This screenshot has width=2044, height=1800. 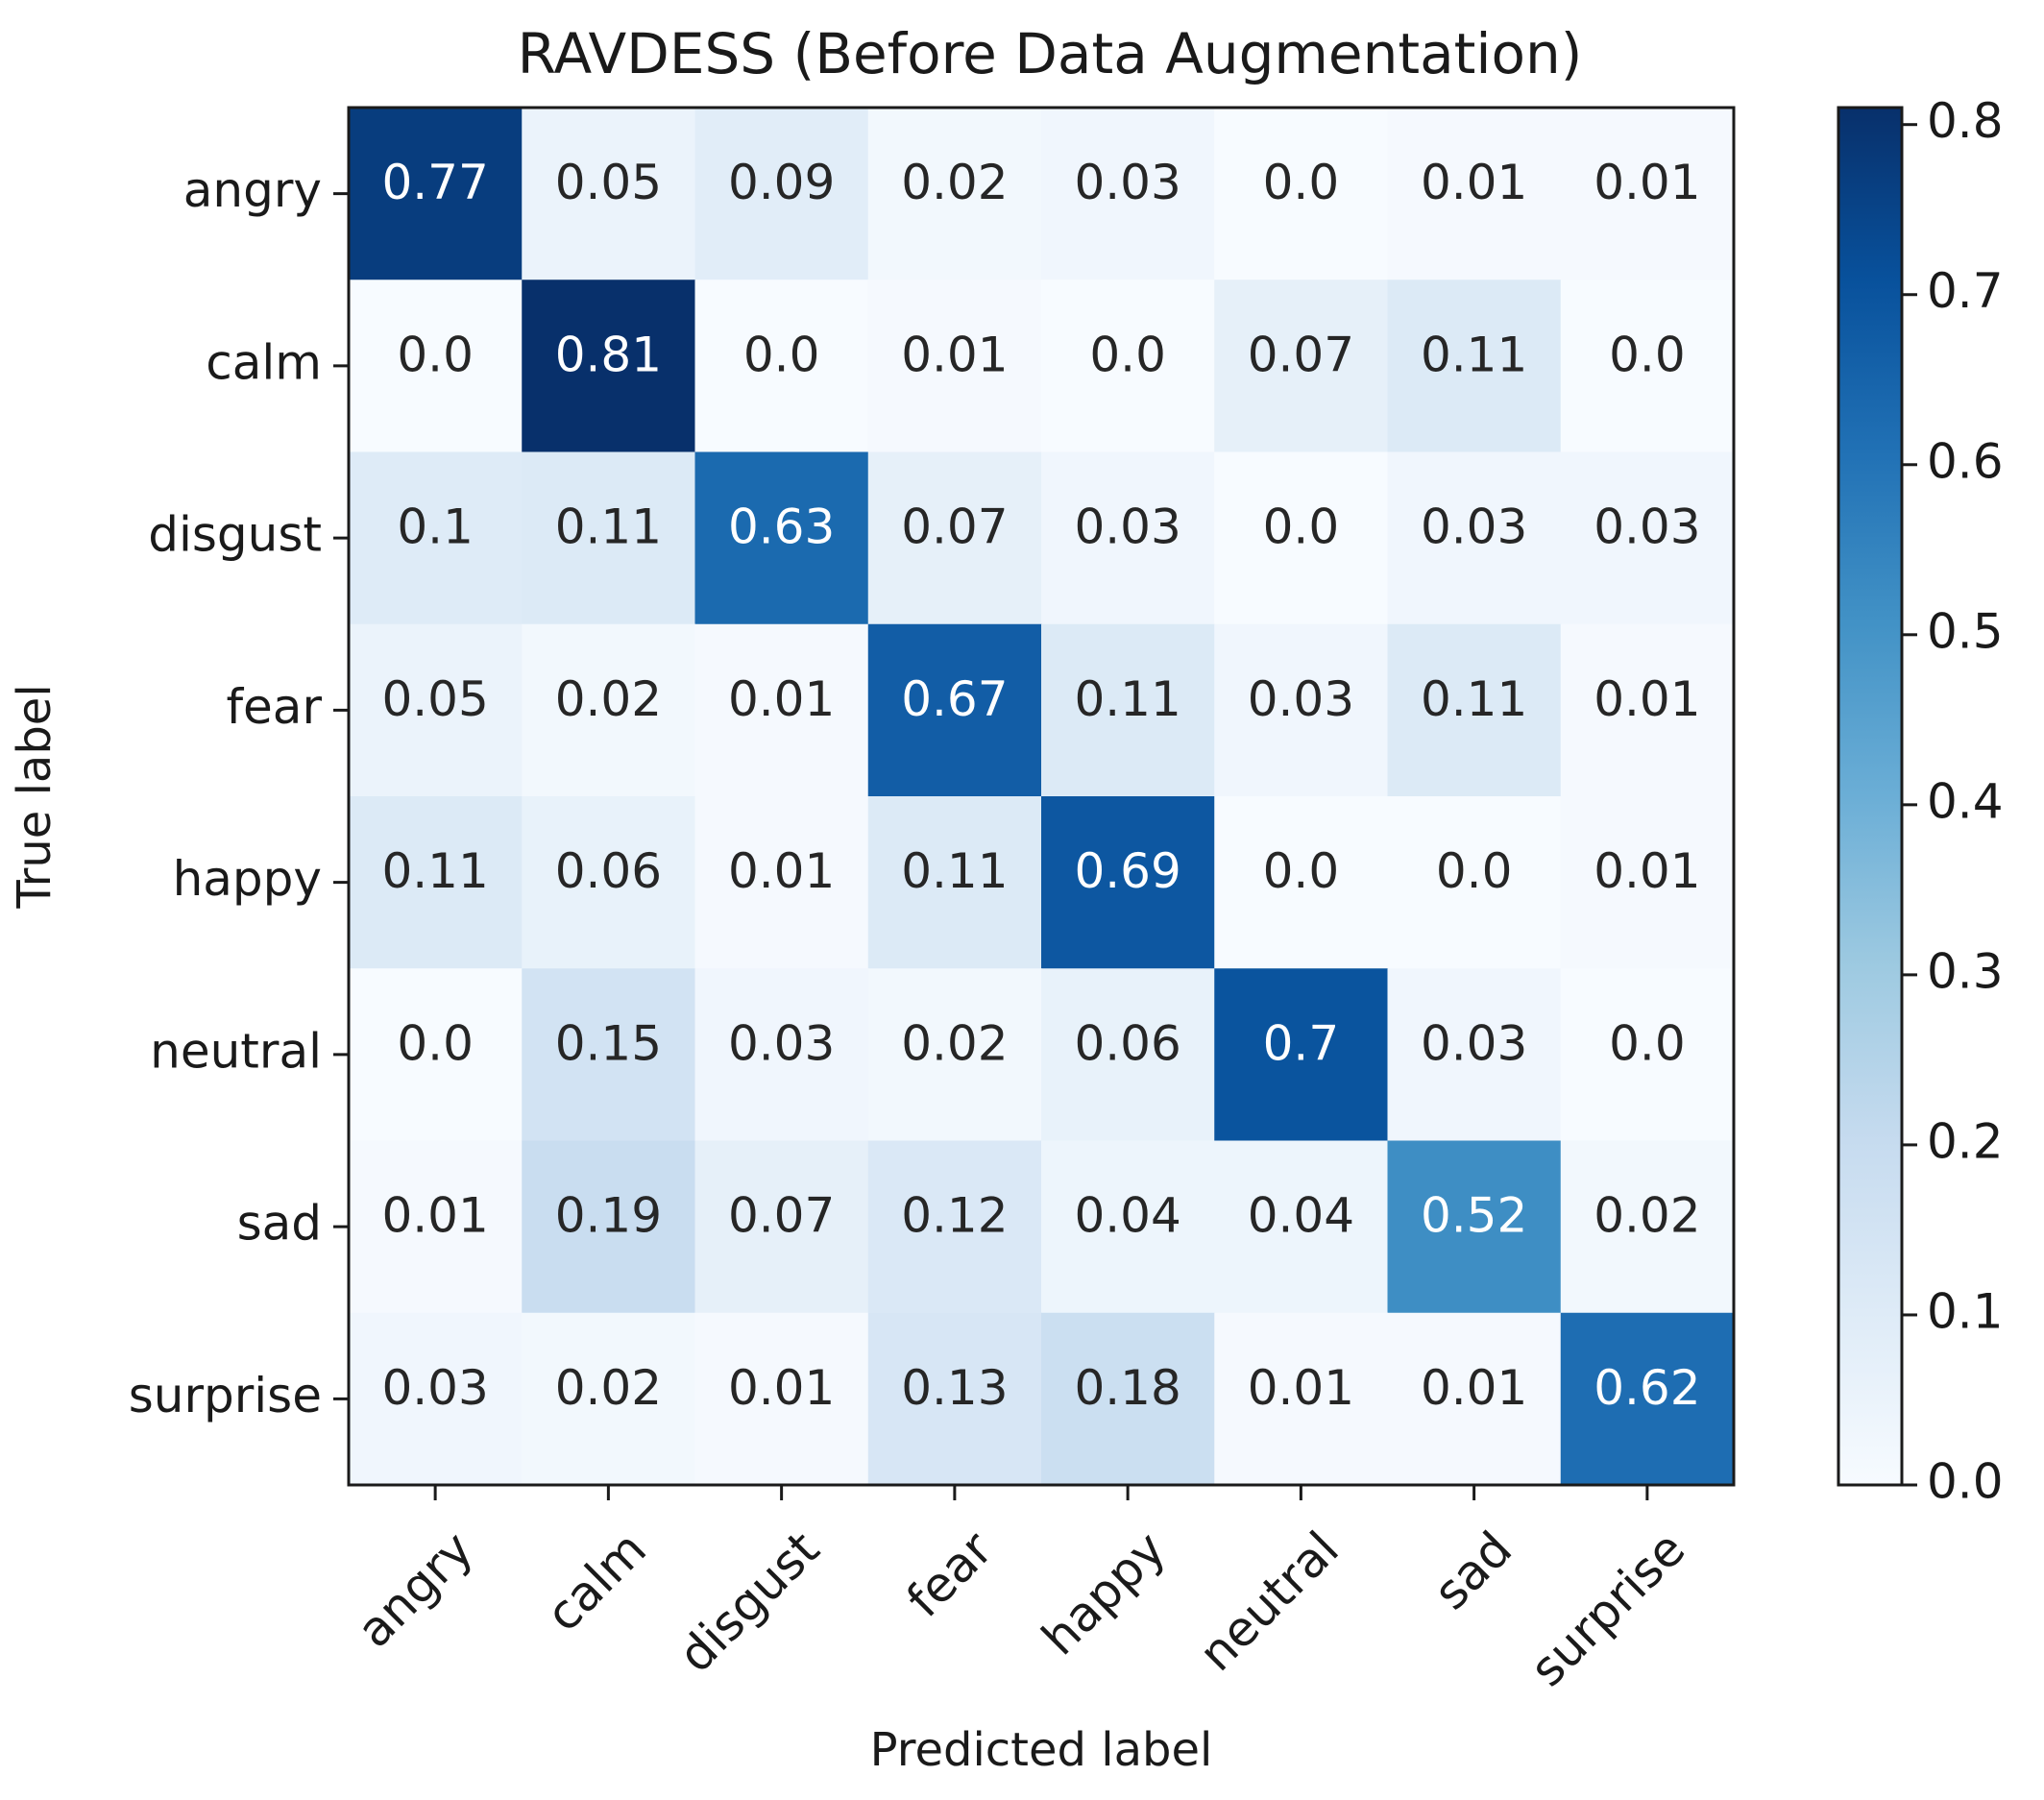 I want to click on x-tick-label: calm, so click(x=595, y=1581).